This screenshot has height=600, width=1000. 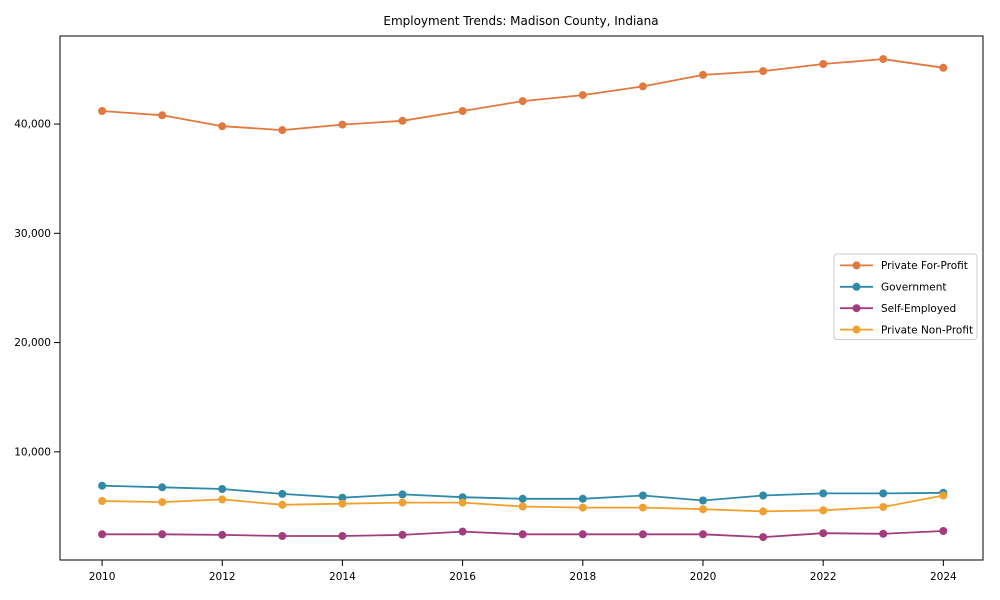 I want to click on y-tick-label: 40,000, so click(x=32, y=125).